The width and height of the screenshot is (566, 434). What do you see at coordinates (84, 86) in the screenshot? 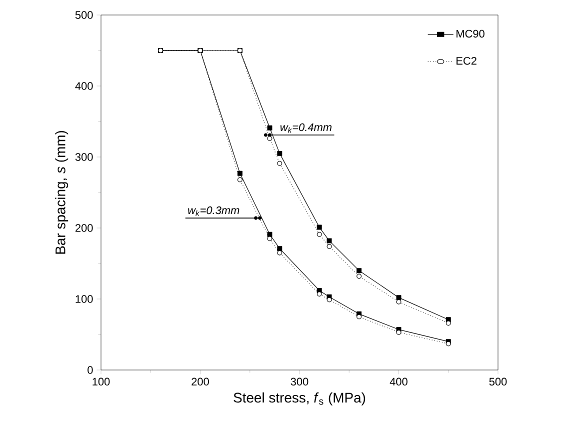
I see `y-tick-label: 400` at bounding box center [84, 86].